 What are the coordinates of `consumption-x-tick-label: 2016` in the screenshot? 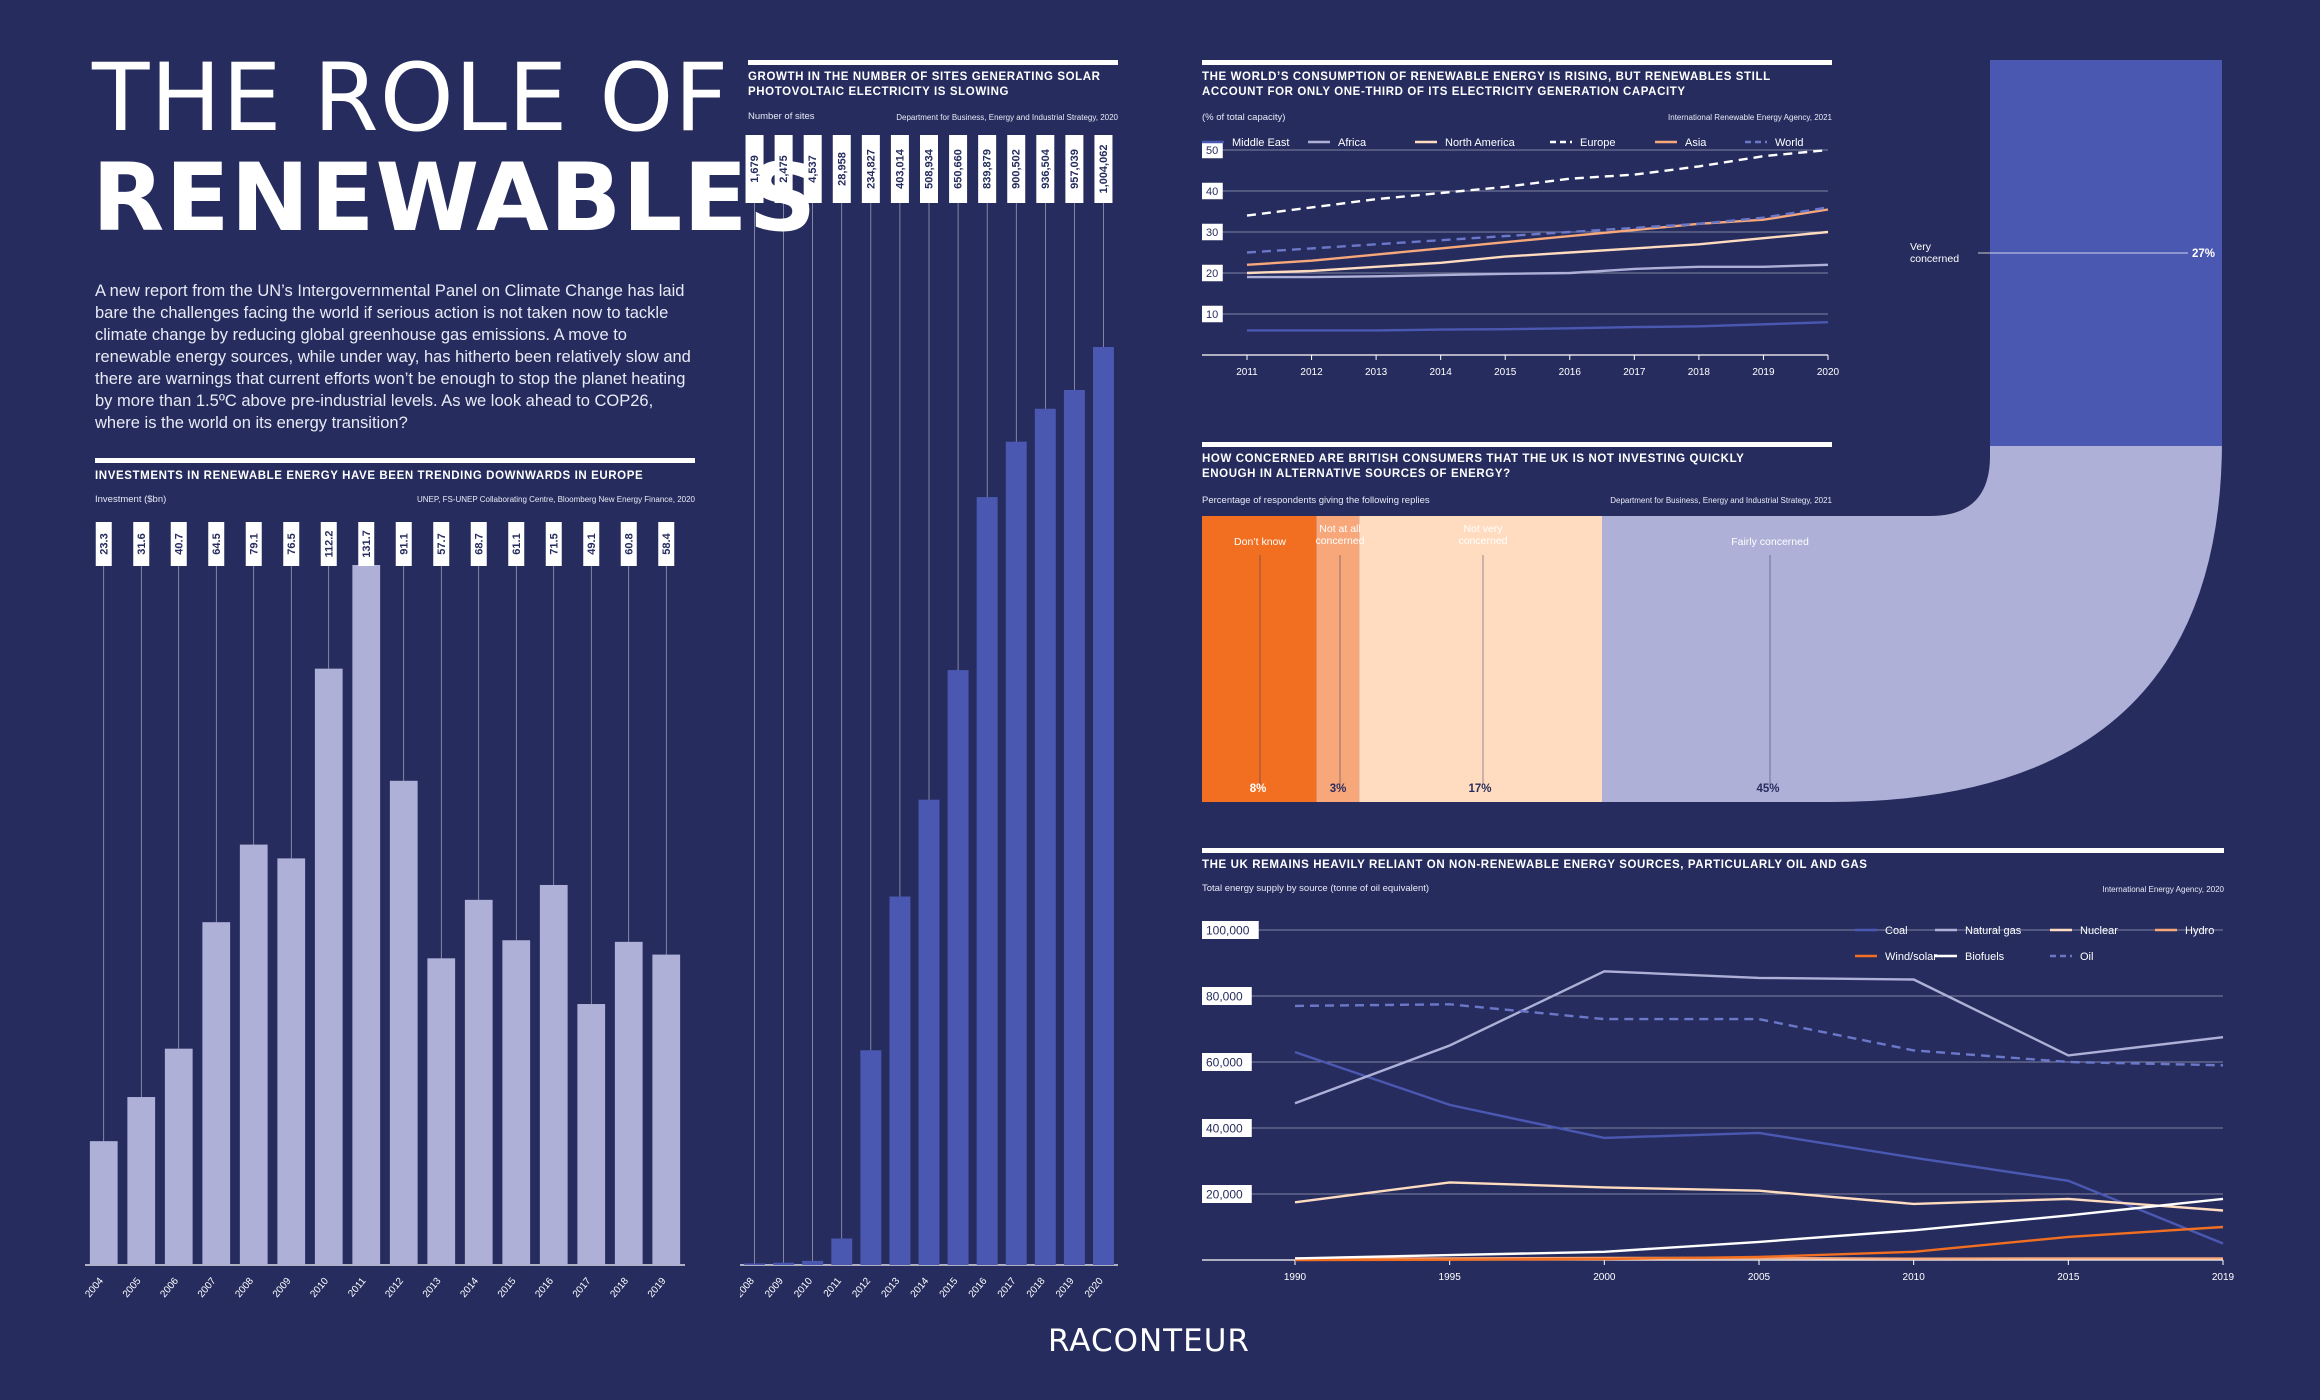 It's located at (1570, 372).